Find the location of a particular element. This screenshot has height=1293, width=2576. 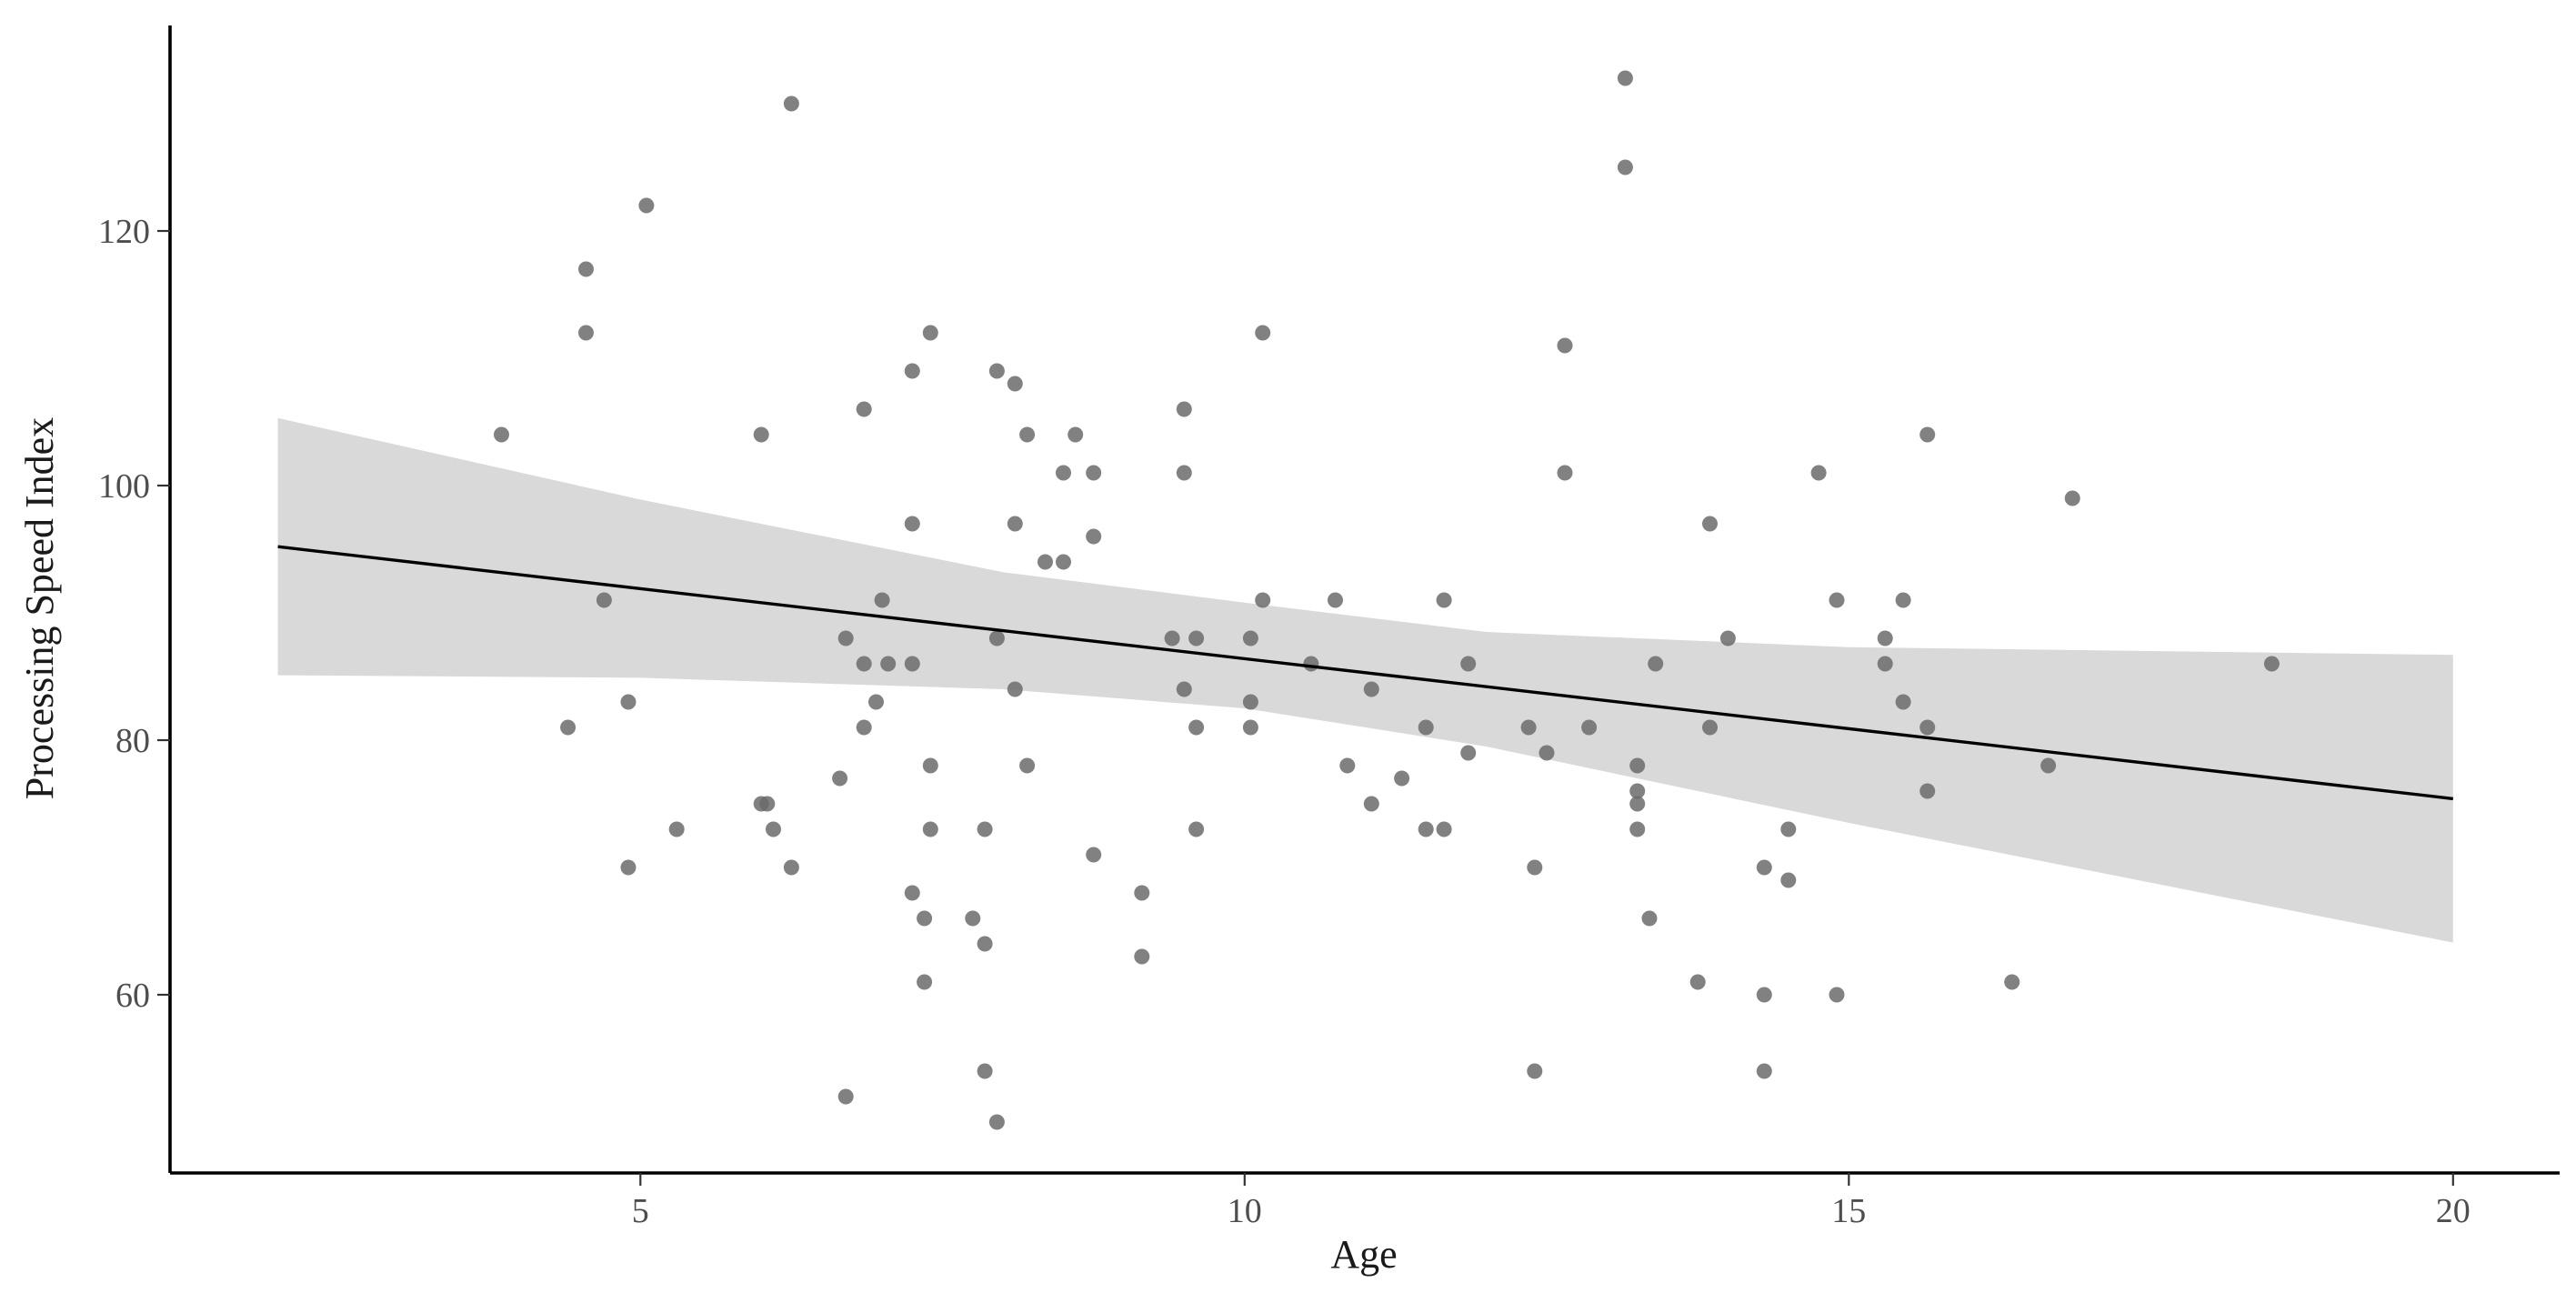

x-tick-label: 5 is located at coordinates (640, 1211).